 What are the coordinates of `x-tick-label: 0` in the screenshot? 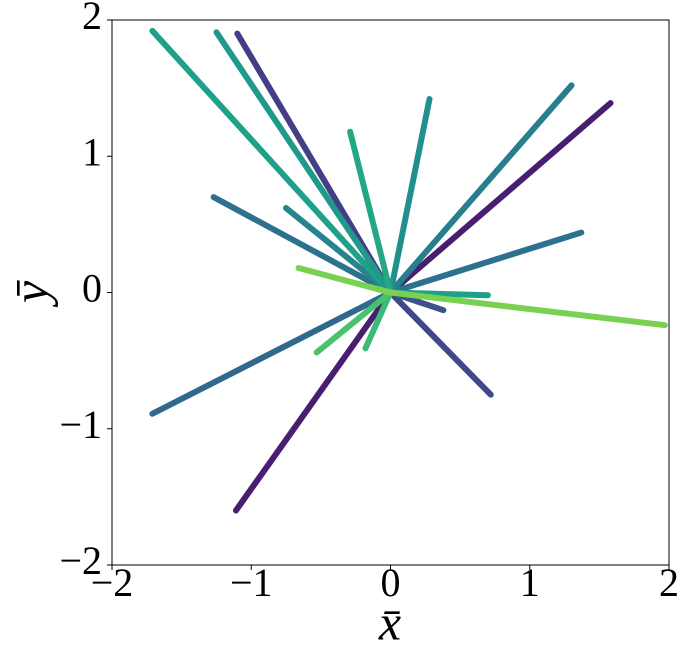 It's located at (391, 582).